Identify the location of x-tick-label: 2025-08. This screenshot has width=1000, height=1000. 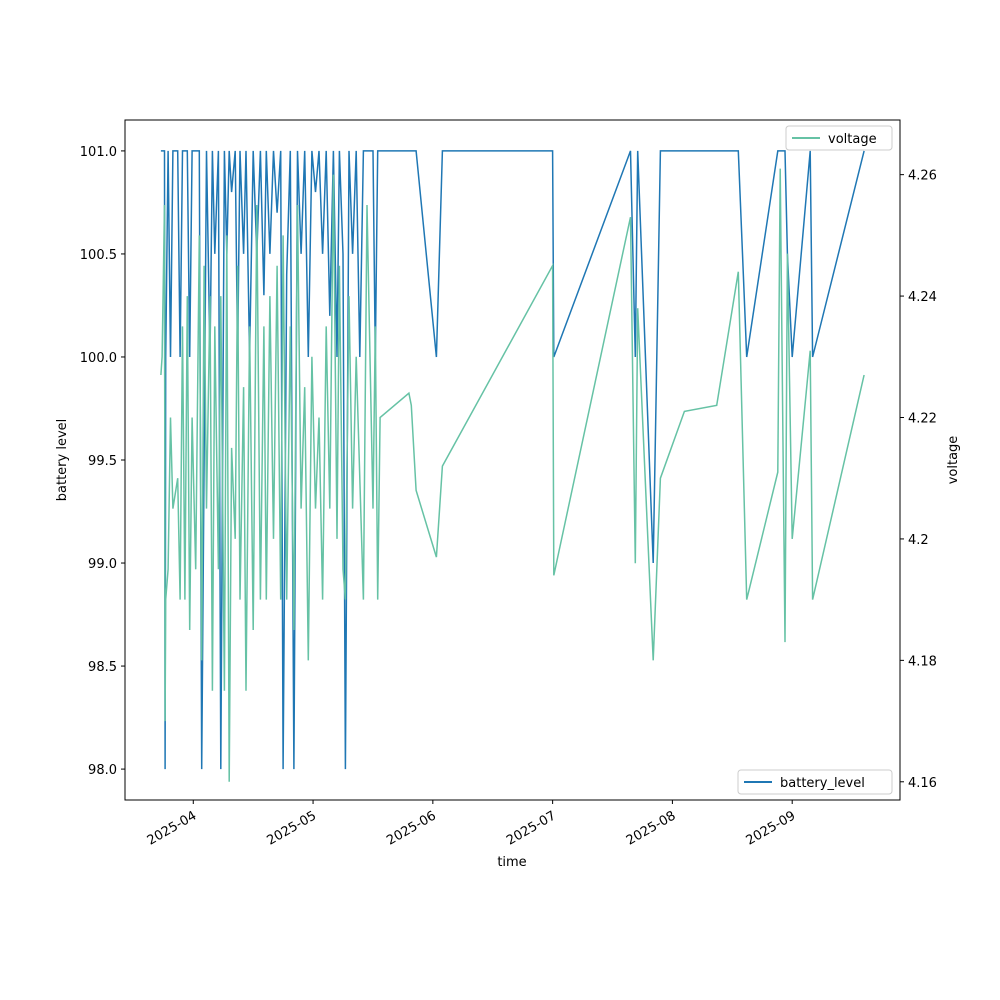
(651, 828).